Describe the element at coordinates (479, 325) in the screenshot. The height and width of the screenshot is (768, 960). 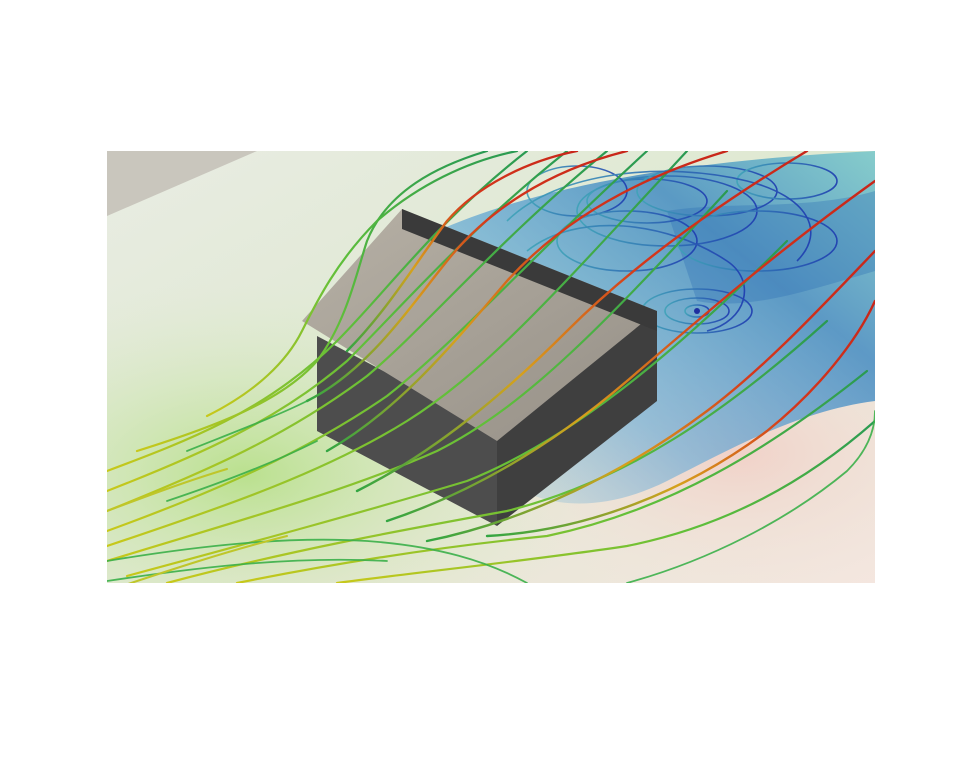
I see `building-roof` at that location.